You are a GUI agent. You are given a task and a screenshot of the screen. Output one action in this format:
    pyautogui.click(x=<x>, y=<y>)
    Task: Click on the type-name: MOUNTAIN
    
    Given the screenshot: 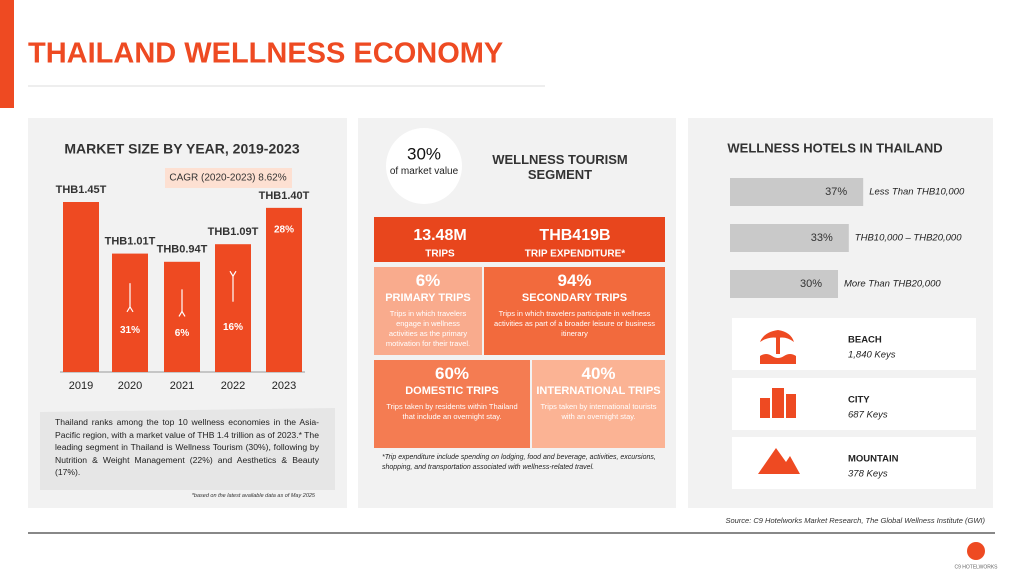 What is the action you would take?
    pyautogui.click(x=873, y=459)
    